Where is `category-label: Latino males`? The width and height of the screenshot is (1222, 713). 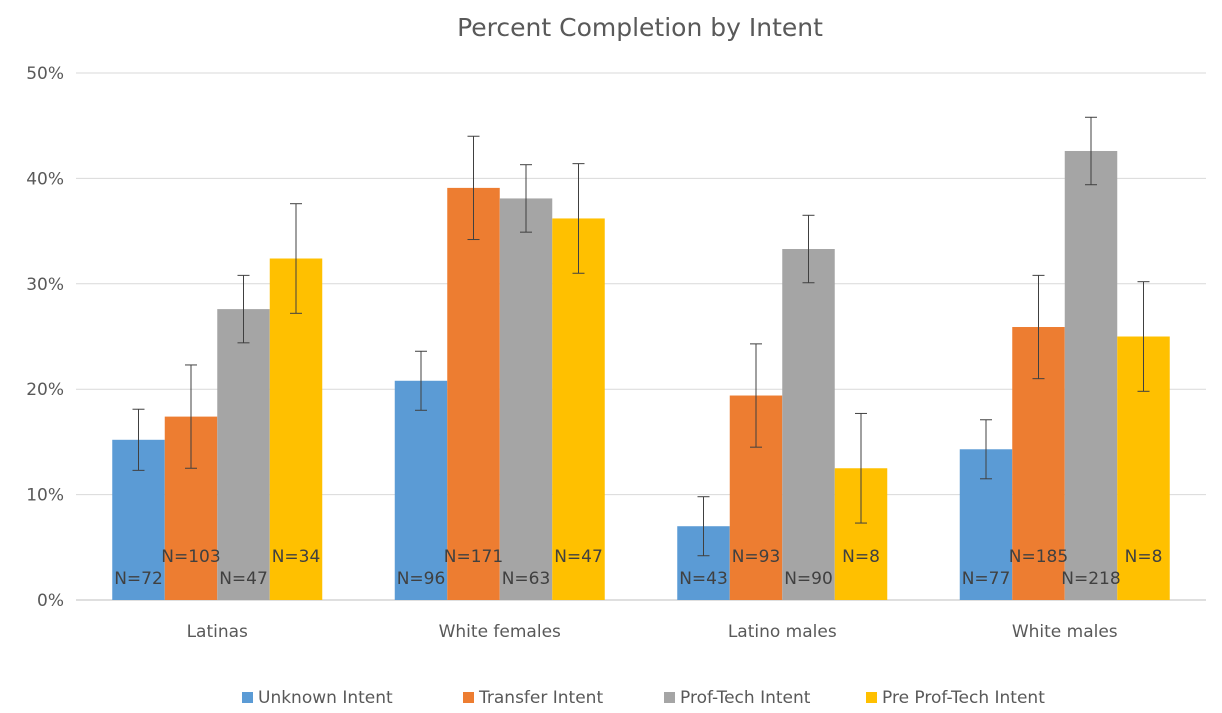
category-label: Latino males is located at coordinates (782, 632).